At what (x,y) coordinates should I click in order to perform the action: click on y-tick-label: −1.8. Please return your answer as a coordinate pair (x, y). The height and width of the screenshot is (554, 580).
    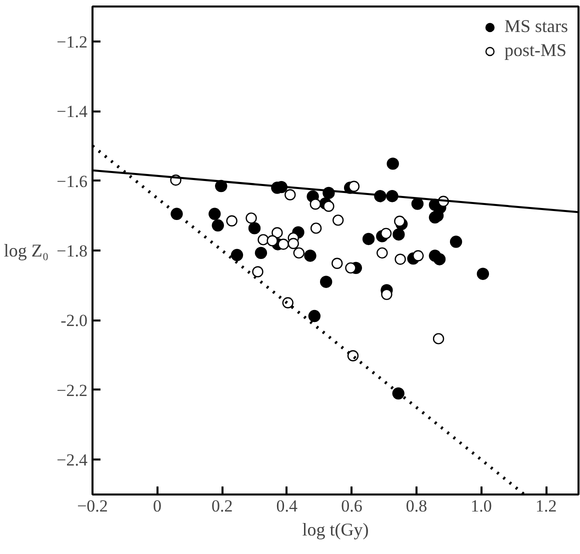
    Looking at the image, I should click on (72, 251).